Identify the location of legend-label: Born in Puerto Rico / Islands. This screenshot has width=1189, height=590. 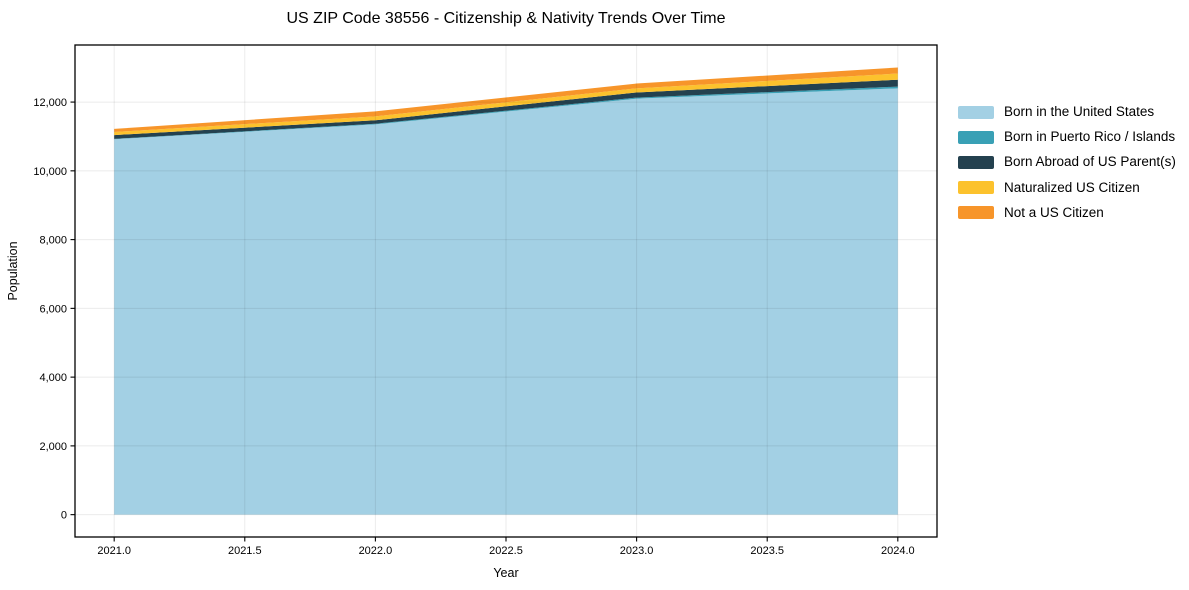
(1090, 137).